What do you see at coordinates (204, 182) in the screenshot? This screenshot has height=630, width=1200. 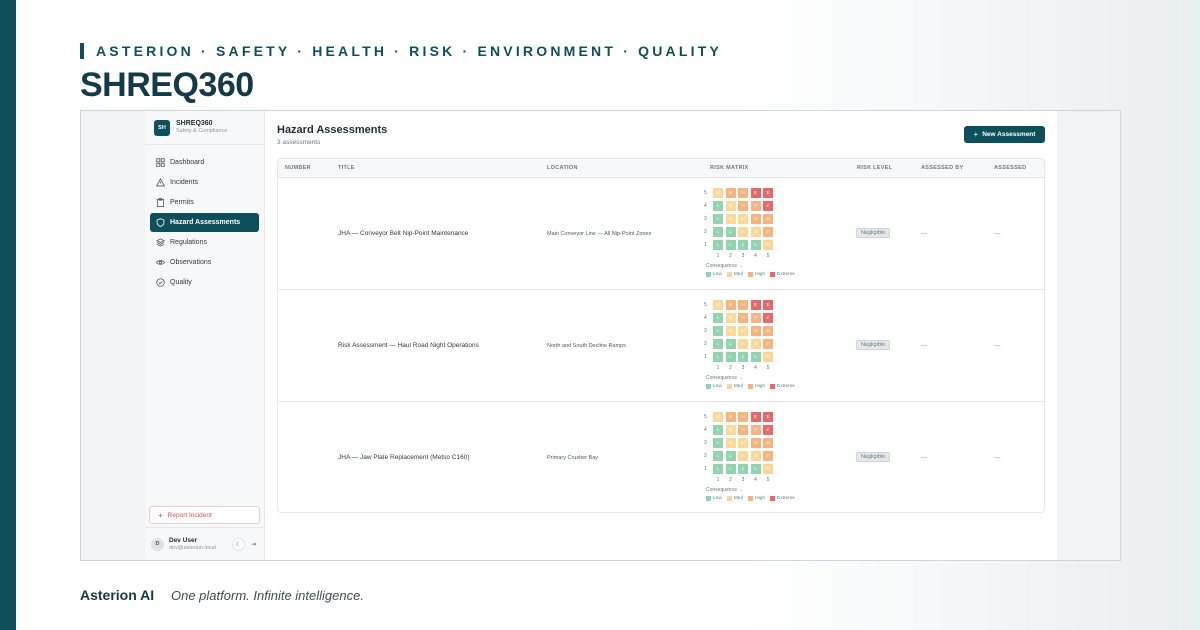 I see `sidebar-item-incidents: Incidents` at bounding box center [204, 182].